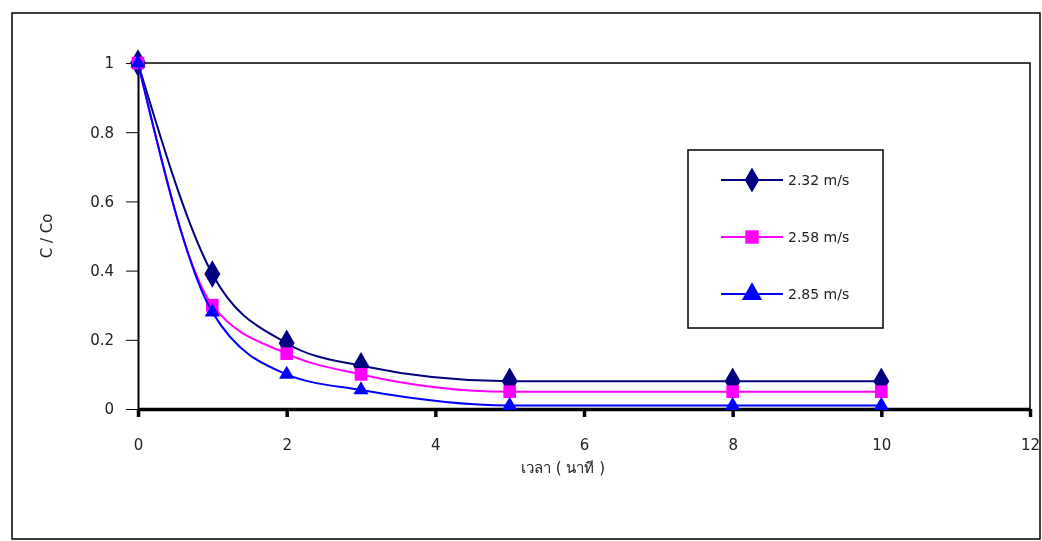 This screenshot has width=1042, height=541. Describe the element at coordinates (138, 444) in the screenshot. I see `x-tick-label: 0` at that location.